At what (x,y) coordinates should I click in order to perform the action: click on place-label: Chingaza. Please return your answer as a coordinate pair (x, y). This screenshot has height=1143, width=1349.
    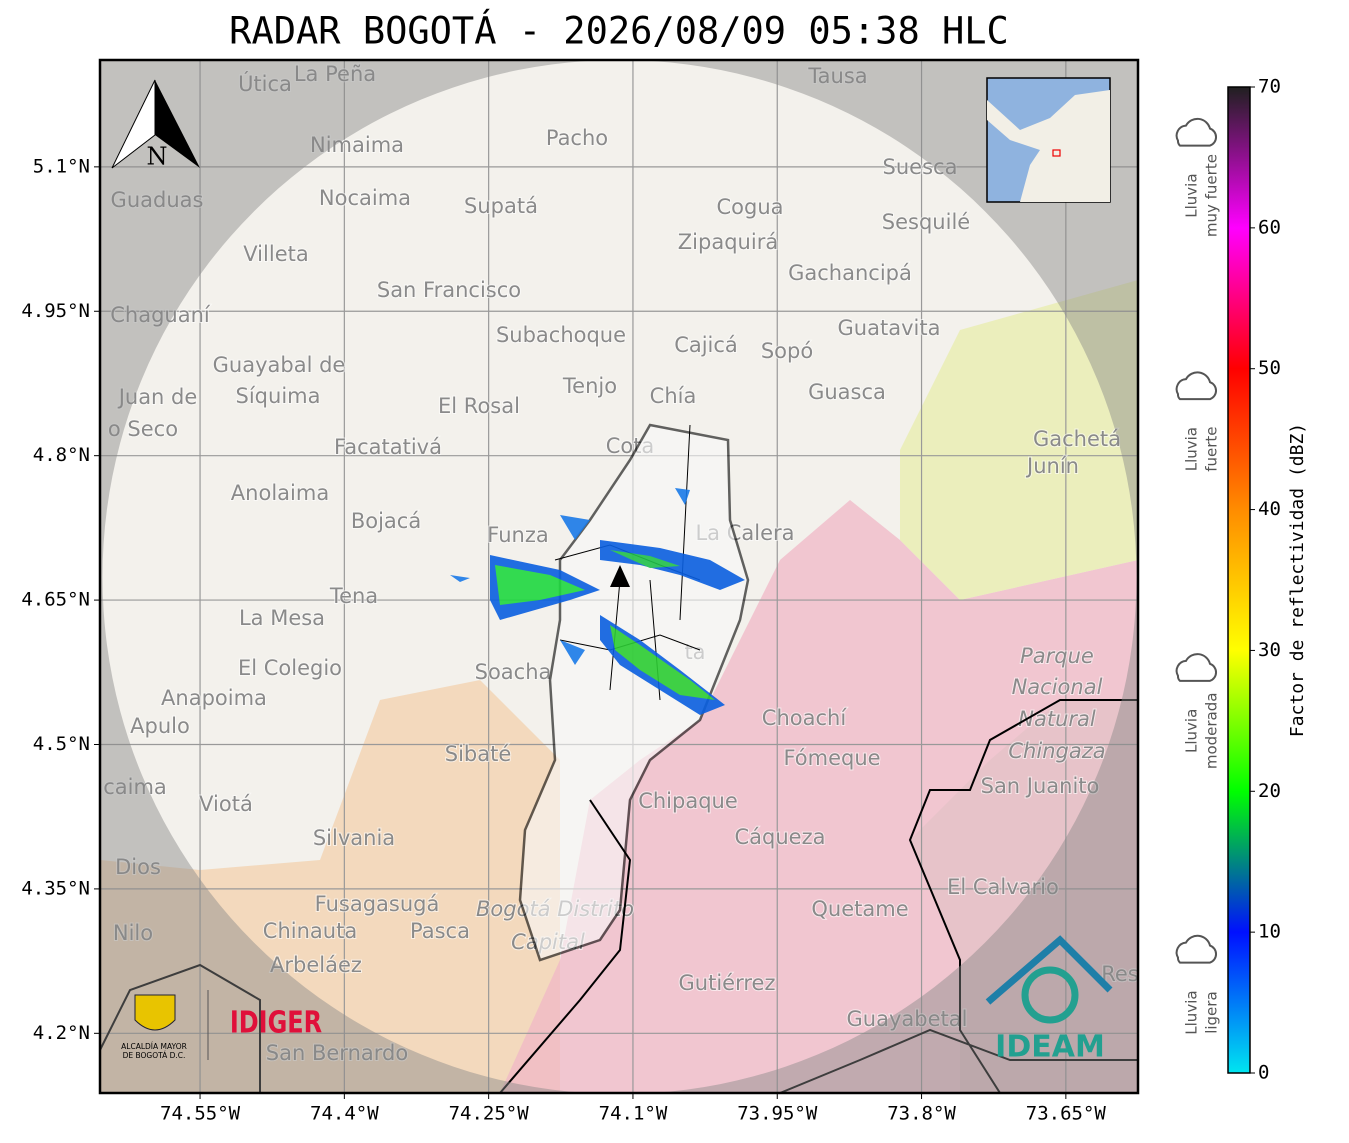
    Looking at the image, I should click on (1056, 751).